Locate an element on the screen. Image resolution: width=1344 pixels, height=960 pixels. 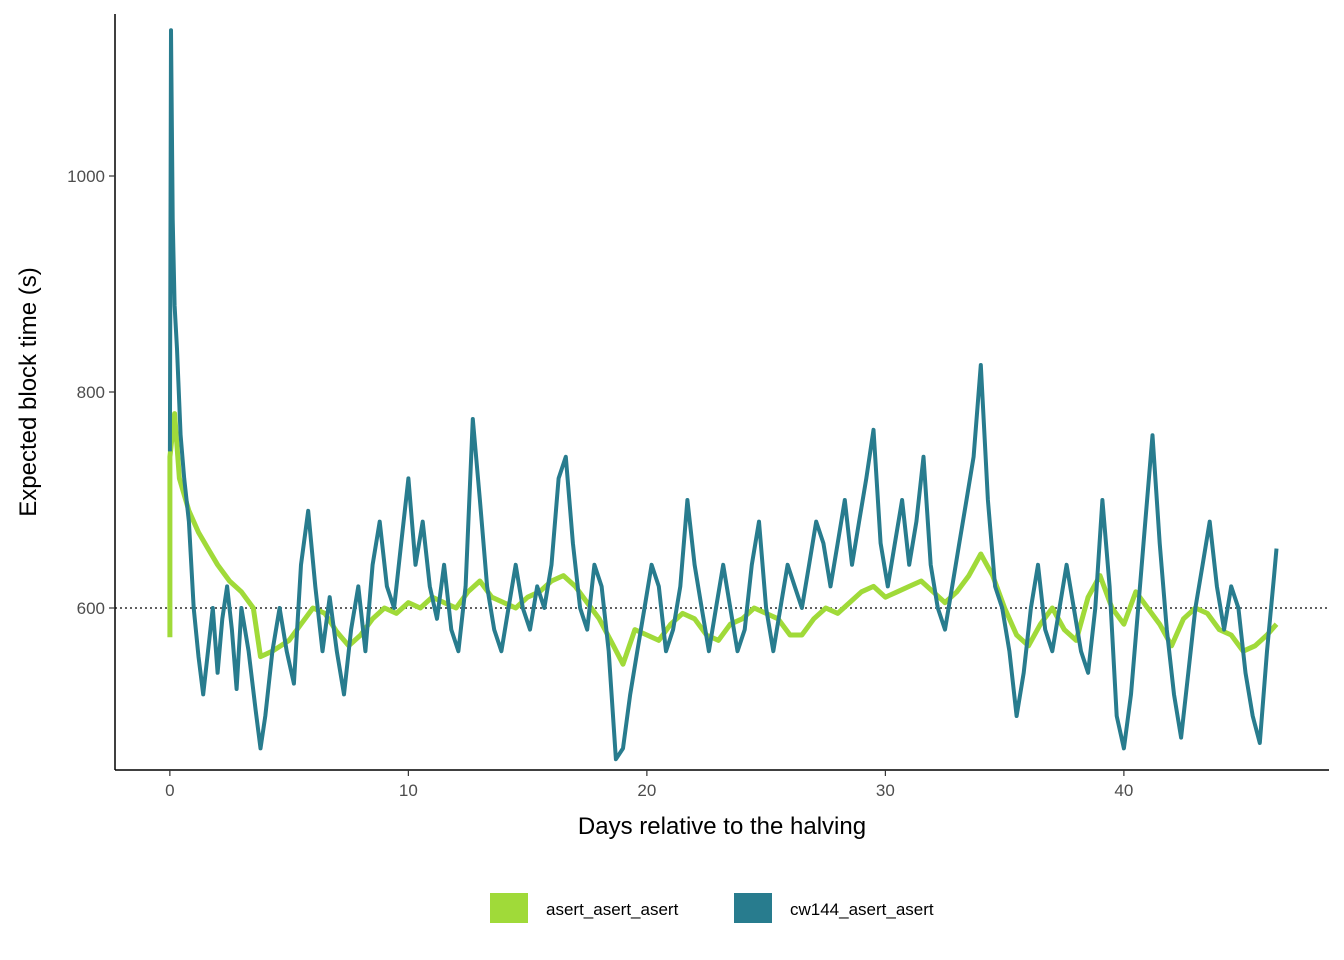
y-tick-label: 1000 is located at coordinates (86, 176).